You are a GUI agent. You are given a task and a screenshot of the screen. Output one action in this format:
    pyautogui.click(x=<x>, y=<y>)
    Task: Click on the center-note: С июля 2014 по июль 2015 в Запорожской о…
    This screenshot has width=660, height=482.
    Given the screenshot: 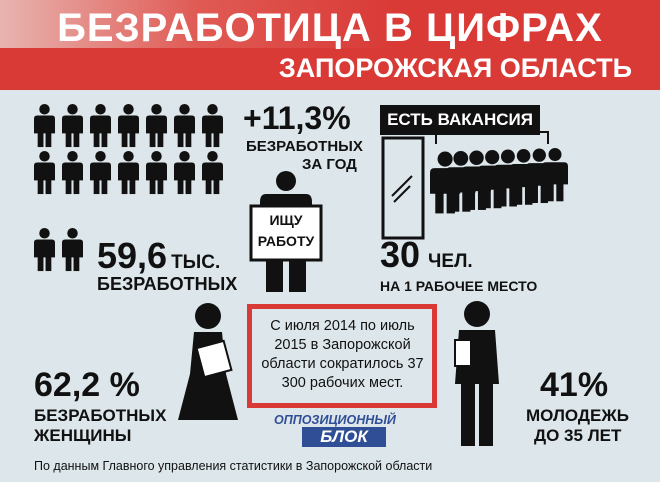 What is the action you would take?
    pyautogui.click(x=342, y=354)
    